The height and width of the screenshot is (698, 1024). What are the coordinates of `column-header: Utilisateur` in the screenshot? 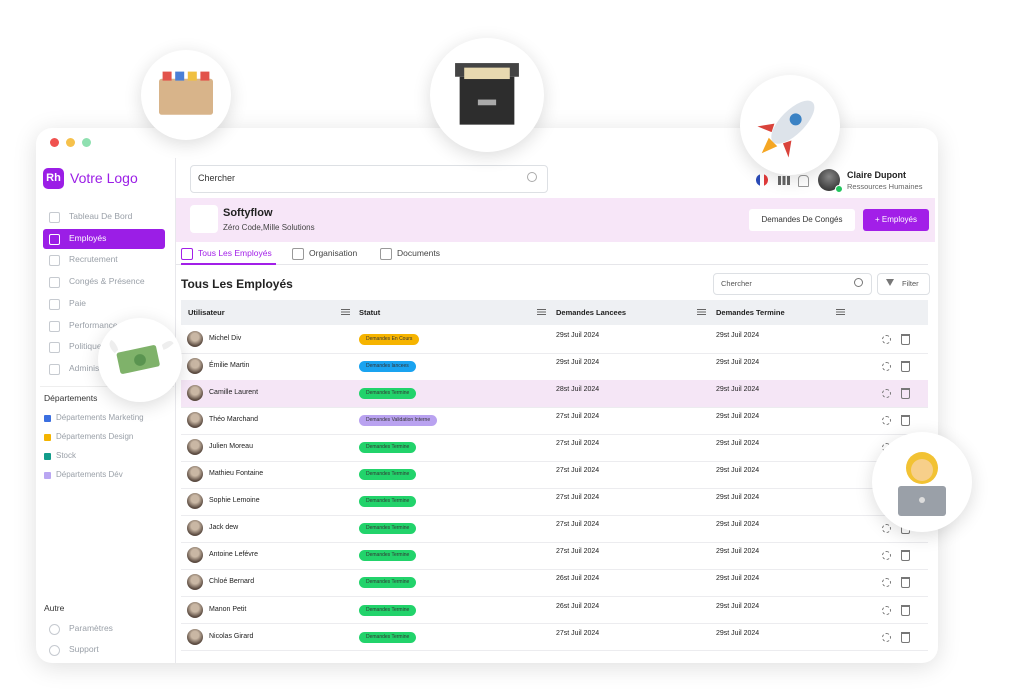 It's located at (206, 312).